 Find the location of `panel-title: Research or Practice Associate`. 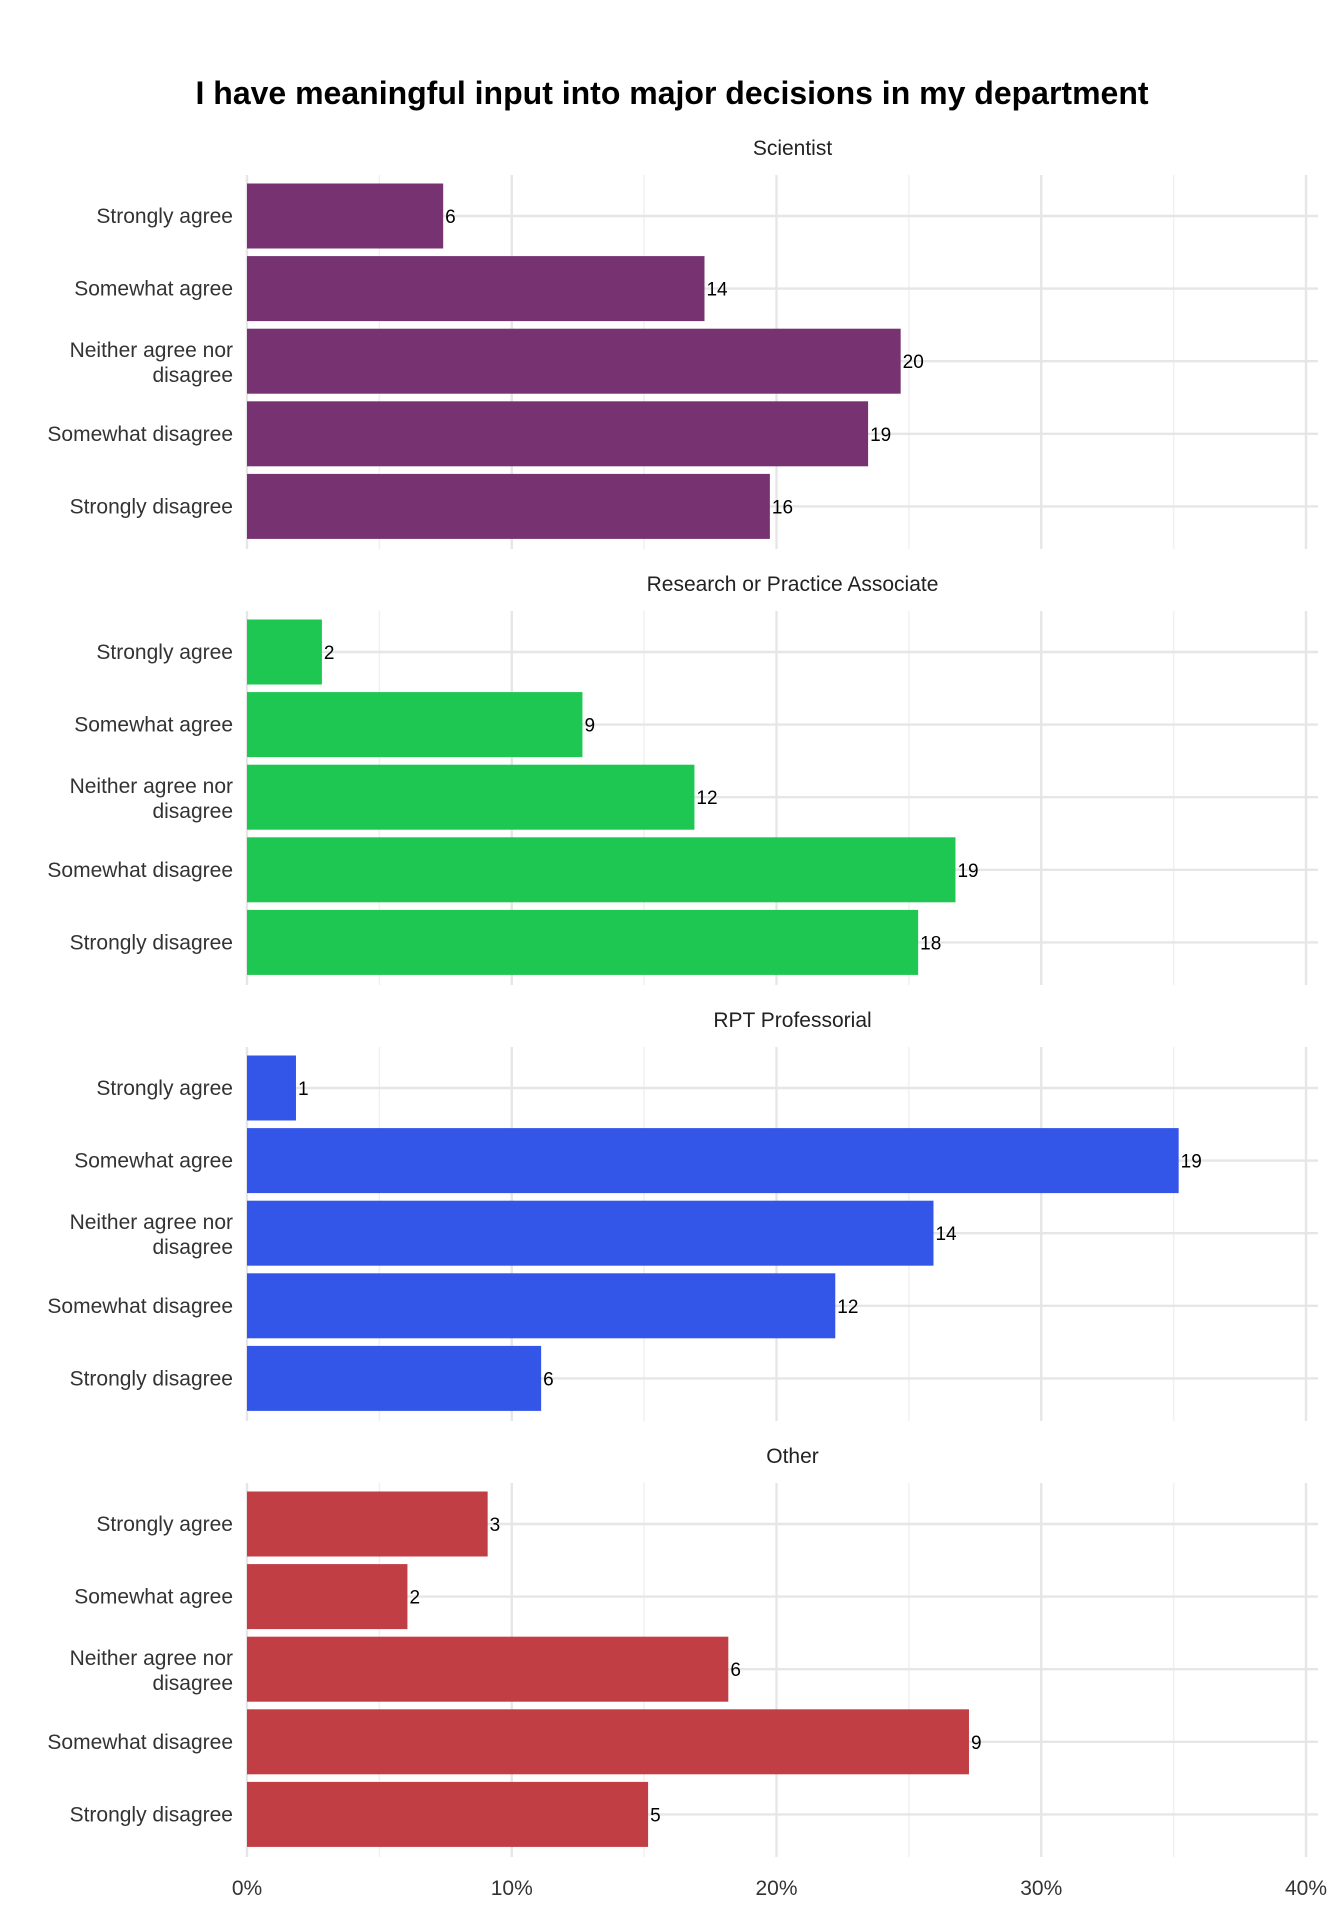

panel-title: Research or Practice Associate is located at coordinates (793, 584).